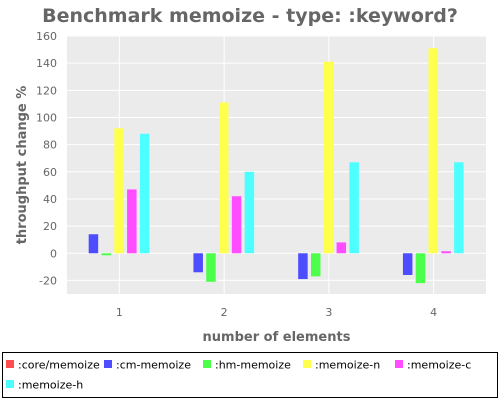  I want to click on y-tick-label: 40, so click(50, 199).